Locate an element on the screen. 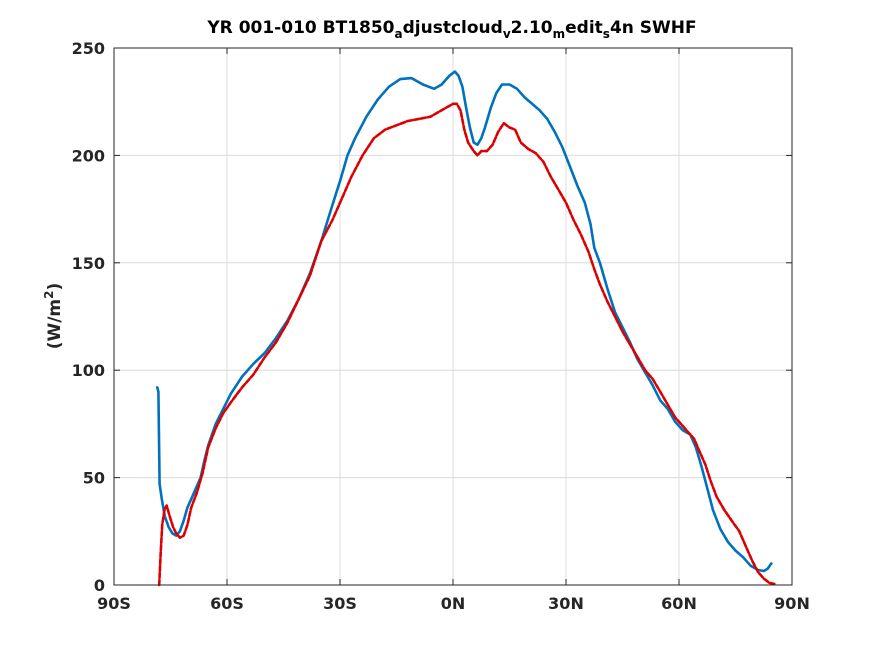  title-segment: edit is located at coordinates (584, 28).